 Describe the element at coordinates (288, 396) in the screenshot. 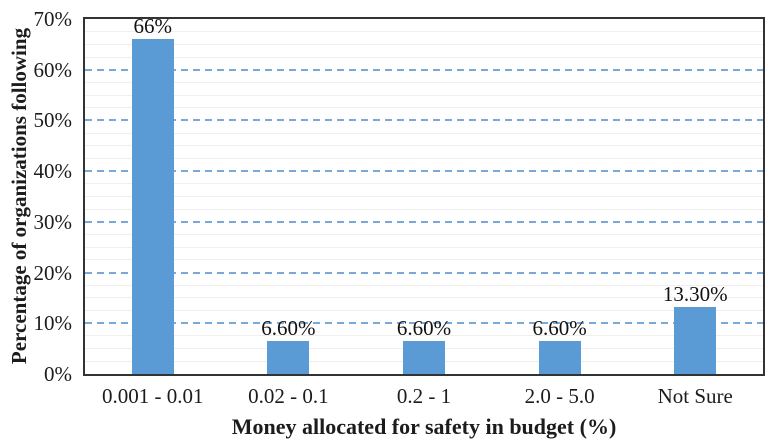

I see `x-tick-label: 0.02 - 0.1` at that location.